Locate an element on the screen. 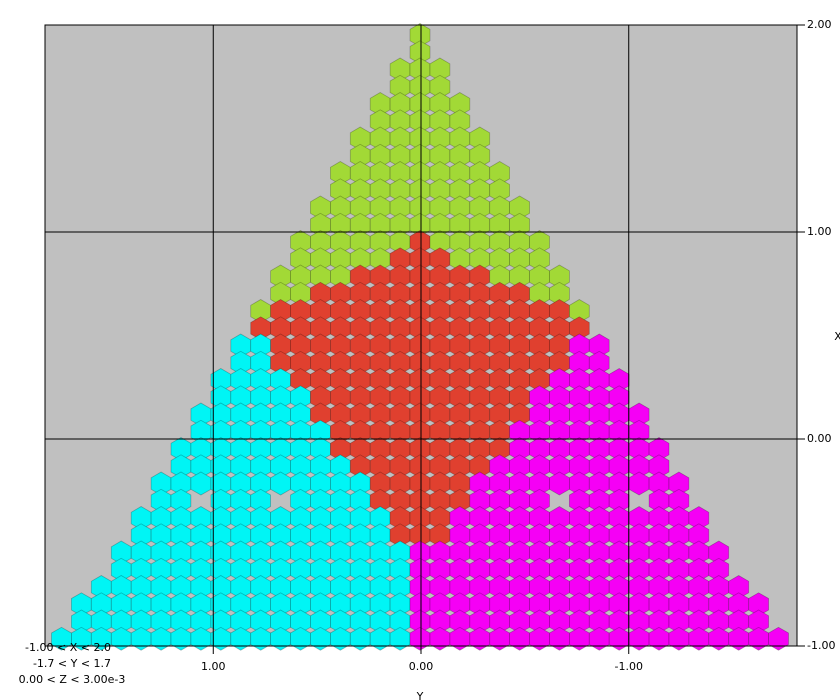  x-tick-label: 0.00 is located at coordinates (421, 666).